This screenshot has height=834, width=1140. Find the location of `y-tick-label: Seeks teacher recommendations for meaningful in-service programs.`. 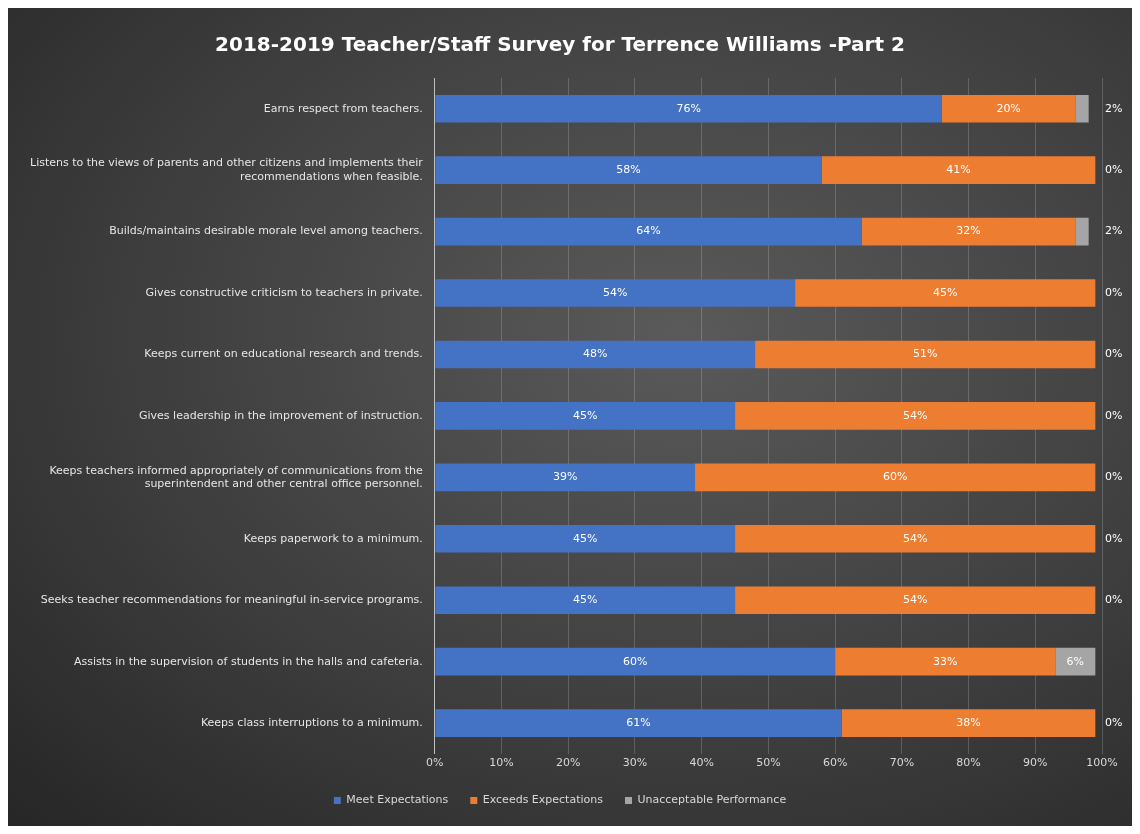

y-tick-label: Seeks teacher recommendations for meaningful in-service programs. is located at coordinates (231, 600).